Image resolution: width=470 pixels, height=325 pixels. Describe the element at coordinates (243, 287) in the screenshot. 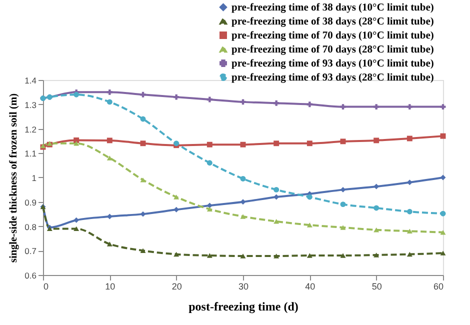

I see `x-tick-label: 30` at that location.